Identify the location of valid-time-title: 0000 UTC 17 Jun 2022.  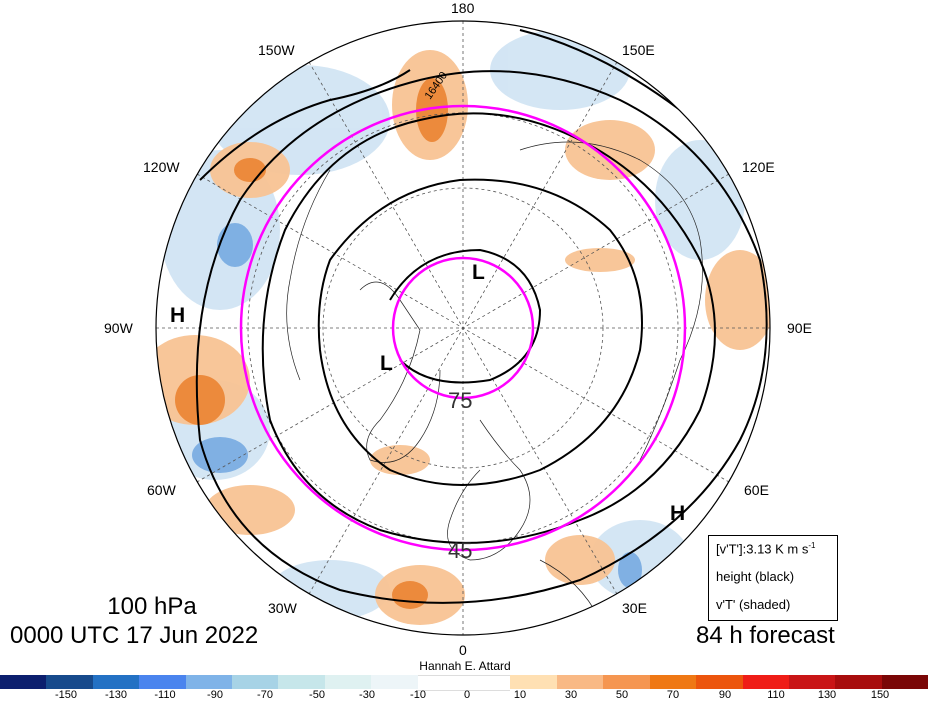
(134, 635).